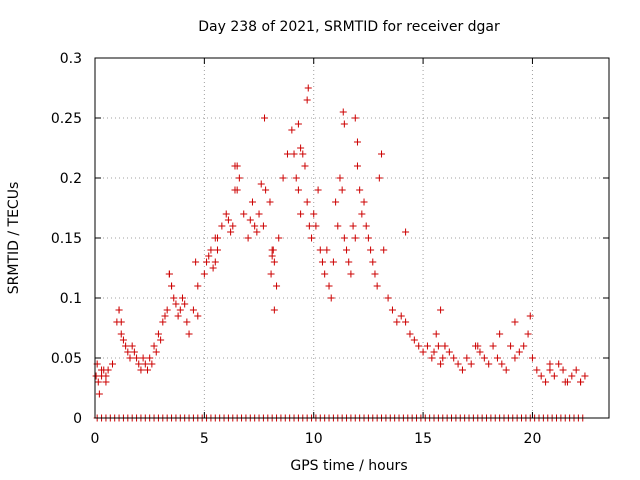 The image size is (640, 480). I want to click on x-tick-label: 5, so click(204, 439).